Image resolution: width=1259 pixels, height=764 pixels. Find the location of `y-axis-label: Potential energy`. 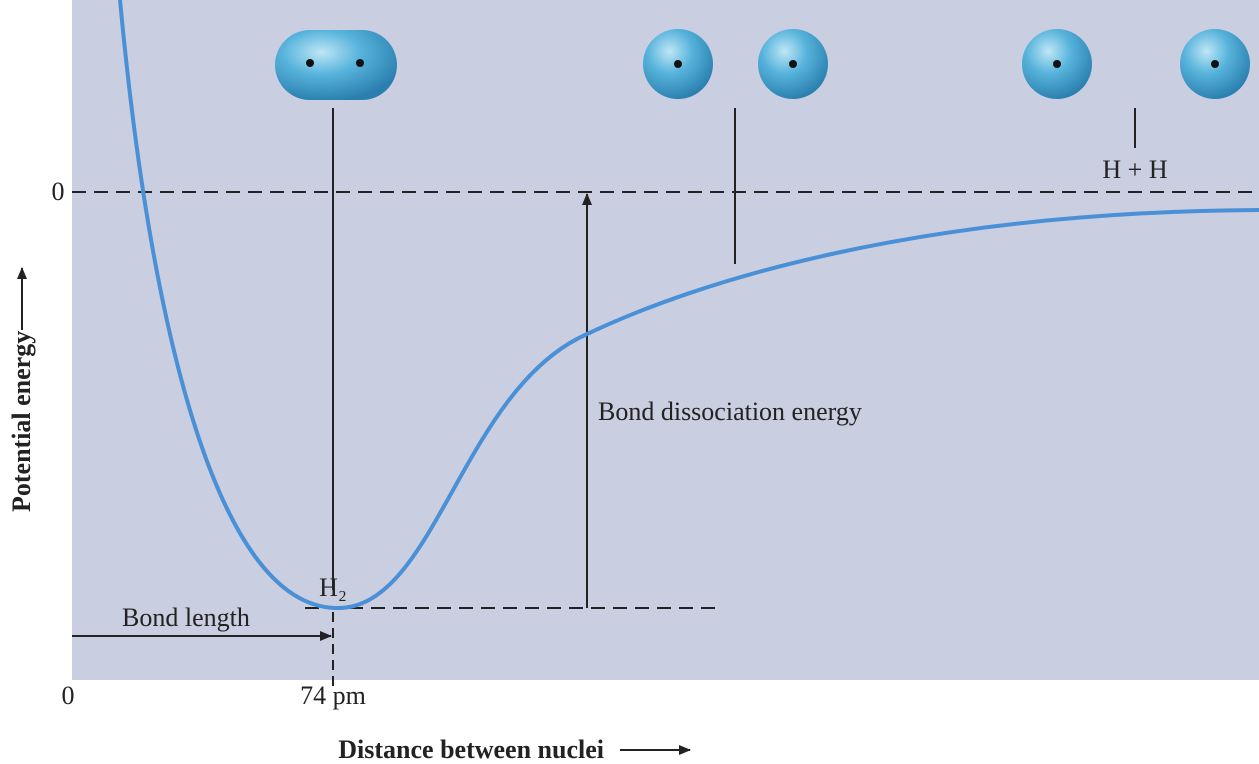

y-axis-label: Potential energy is located at coordinates (21, 421).